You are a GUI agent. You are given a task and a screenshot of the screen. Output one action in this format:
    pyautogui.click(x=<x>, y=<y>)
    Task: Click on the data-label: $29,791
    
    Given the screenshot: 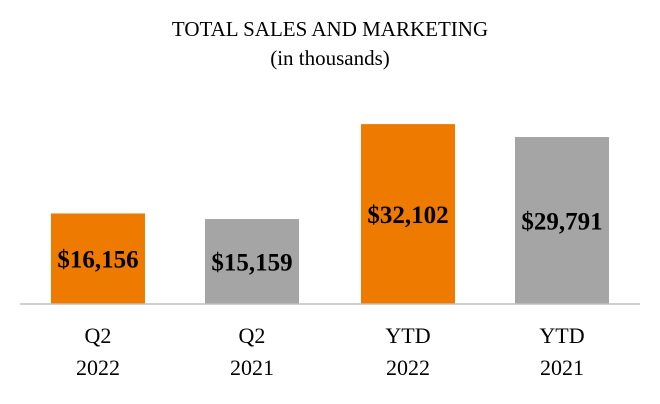 What is the action you would take?
    pyautogui.click(x=561, y=222)
    